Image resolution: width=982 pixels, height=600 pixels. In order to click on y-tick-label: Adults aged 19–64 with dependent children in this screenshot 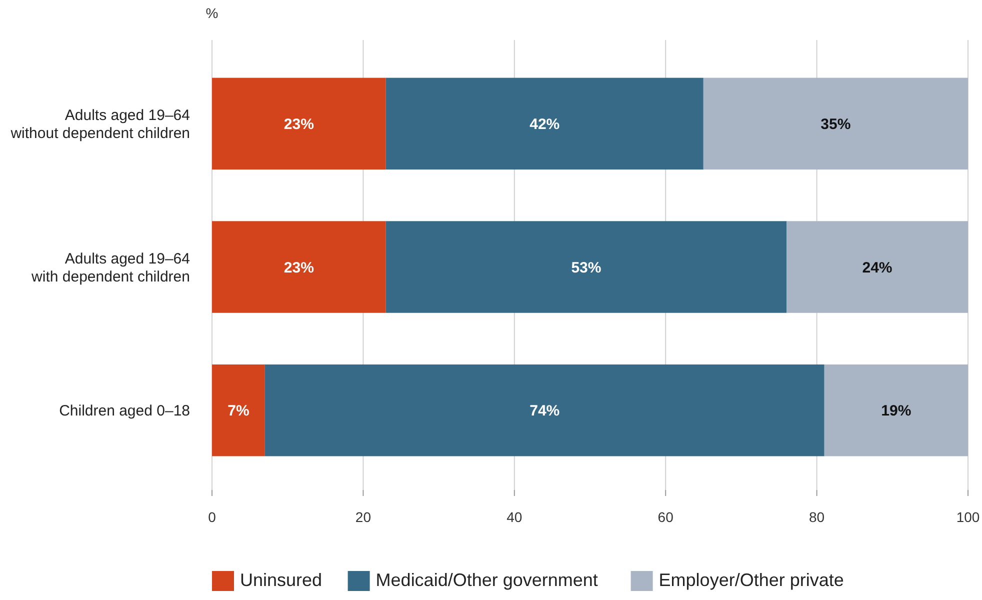, I will do `click(110, 268)`.